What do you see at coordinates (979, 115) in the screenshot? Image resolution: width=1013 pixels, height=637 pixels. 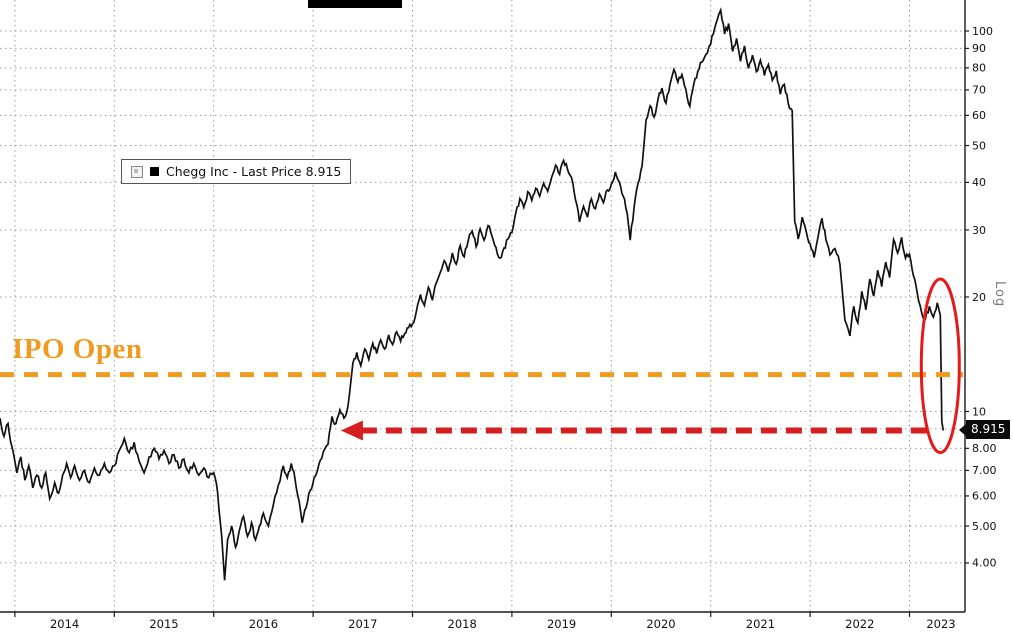 I see `y-tick-label: 60` at bounding box center [979, 115].